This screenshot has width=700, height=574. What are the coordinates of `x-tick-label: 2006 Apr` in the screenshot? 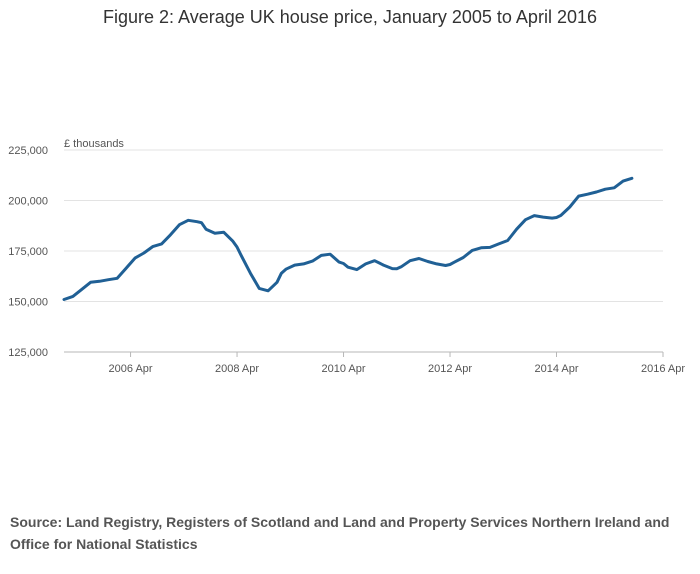 It's located at (131, 369).